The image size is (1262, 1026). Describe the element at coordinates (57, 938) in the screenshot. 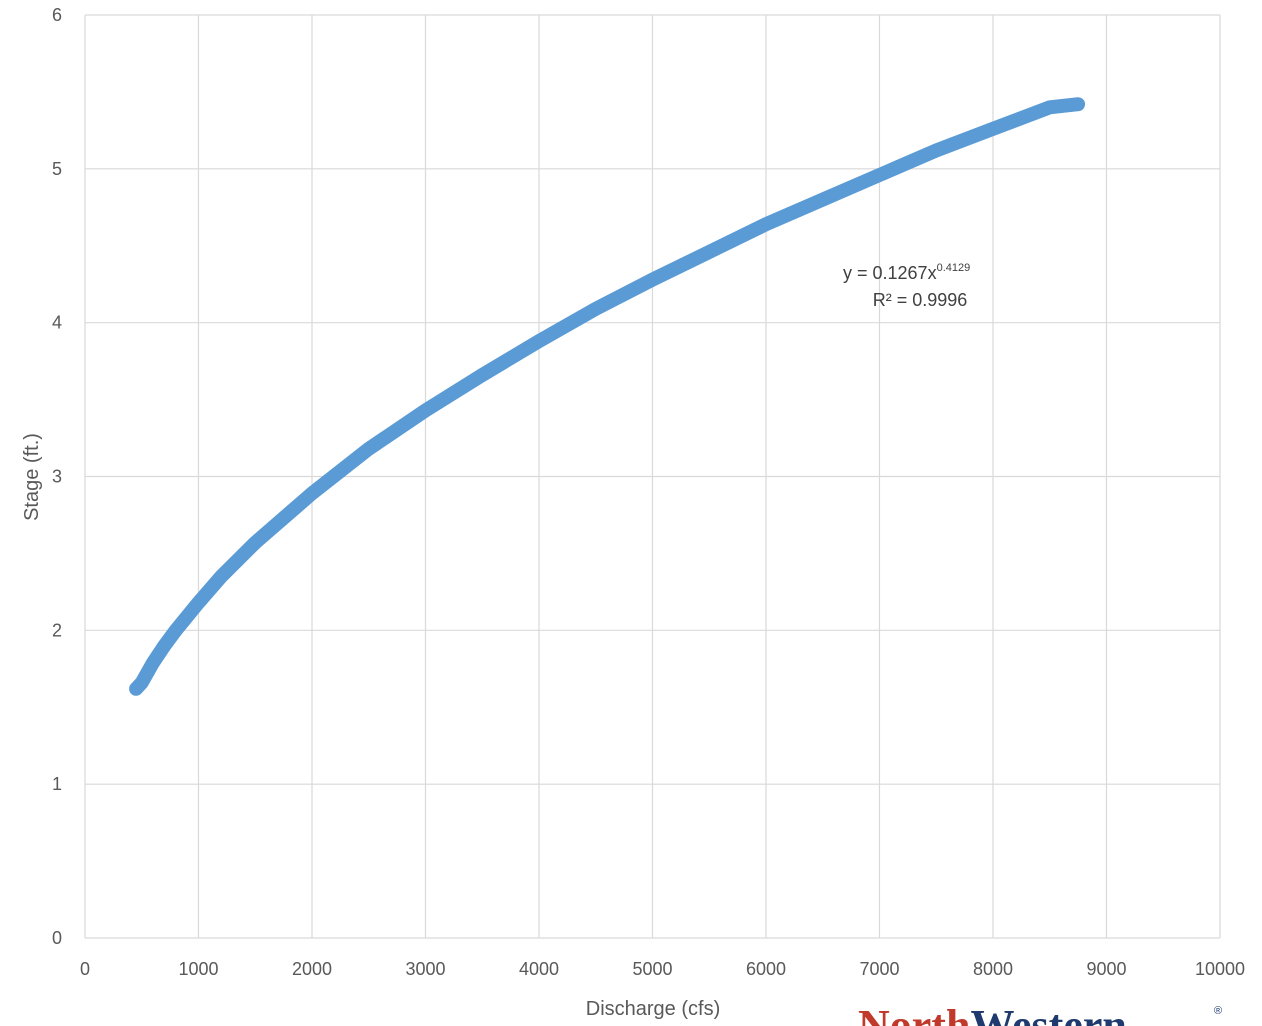

I see `y-tick-label: 0` at that location.